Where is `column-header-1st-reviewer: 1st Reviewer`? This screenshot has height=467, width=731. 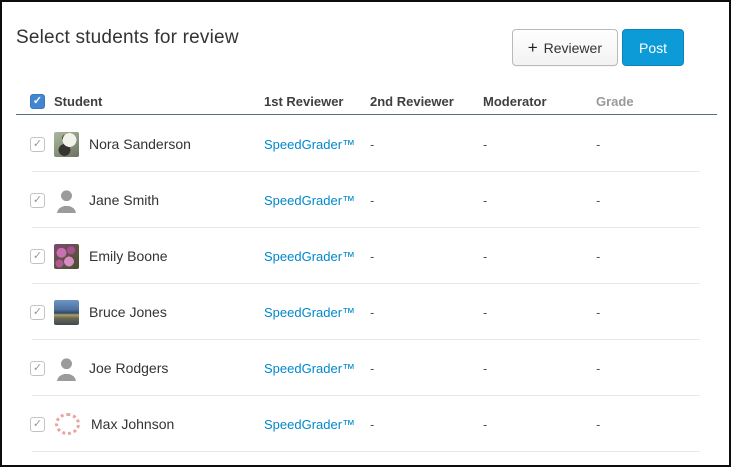
column-header-1st-reviewer: 1st Reviewer is located at coordinates (304, 101).